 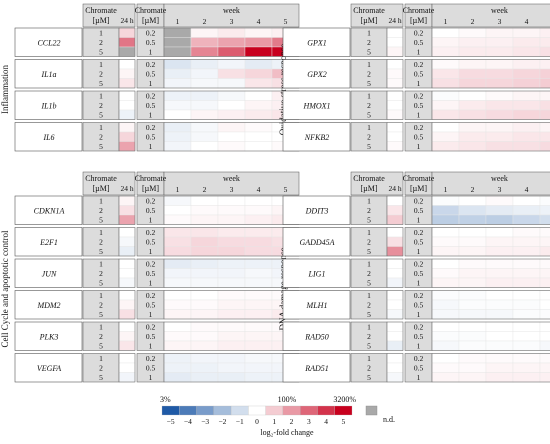 I want to click on category-label: Inflammation, so click(x=5, y=89).